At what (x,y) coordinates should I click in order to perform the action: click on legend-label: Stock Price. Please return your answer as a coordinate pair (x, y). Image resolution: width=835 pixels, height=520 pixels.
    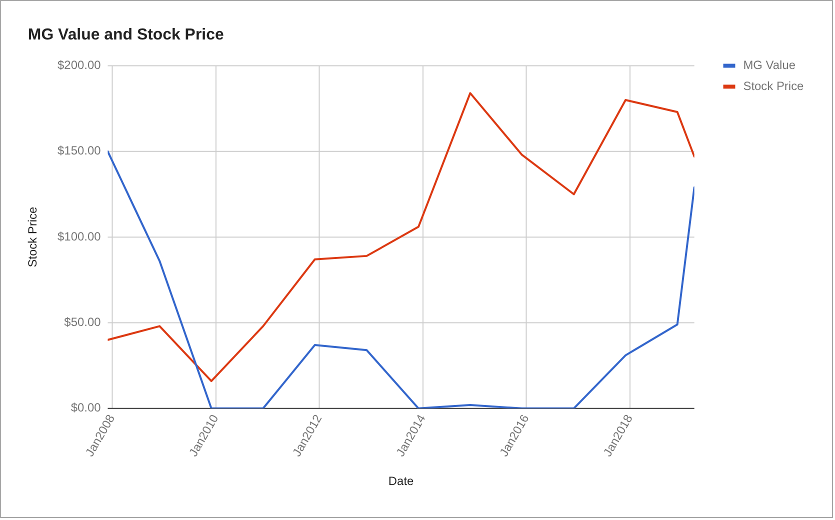
    Looking at the image, I should click on (773, 85).